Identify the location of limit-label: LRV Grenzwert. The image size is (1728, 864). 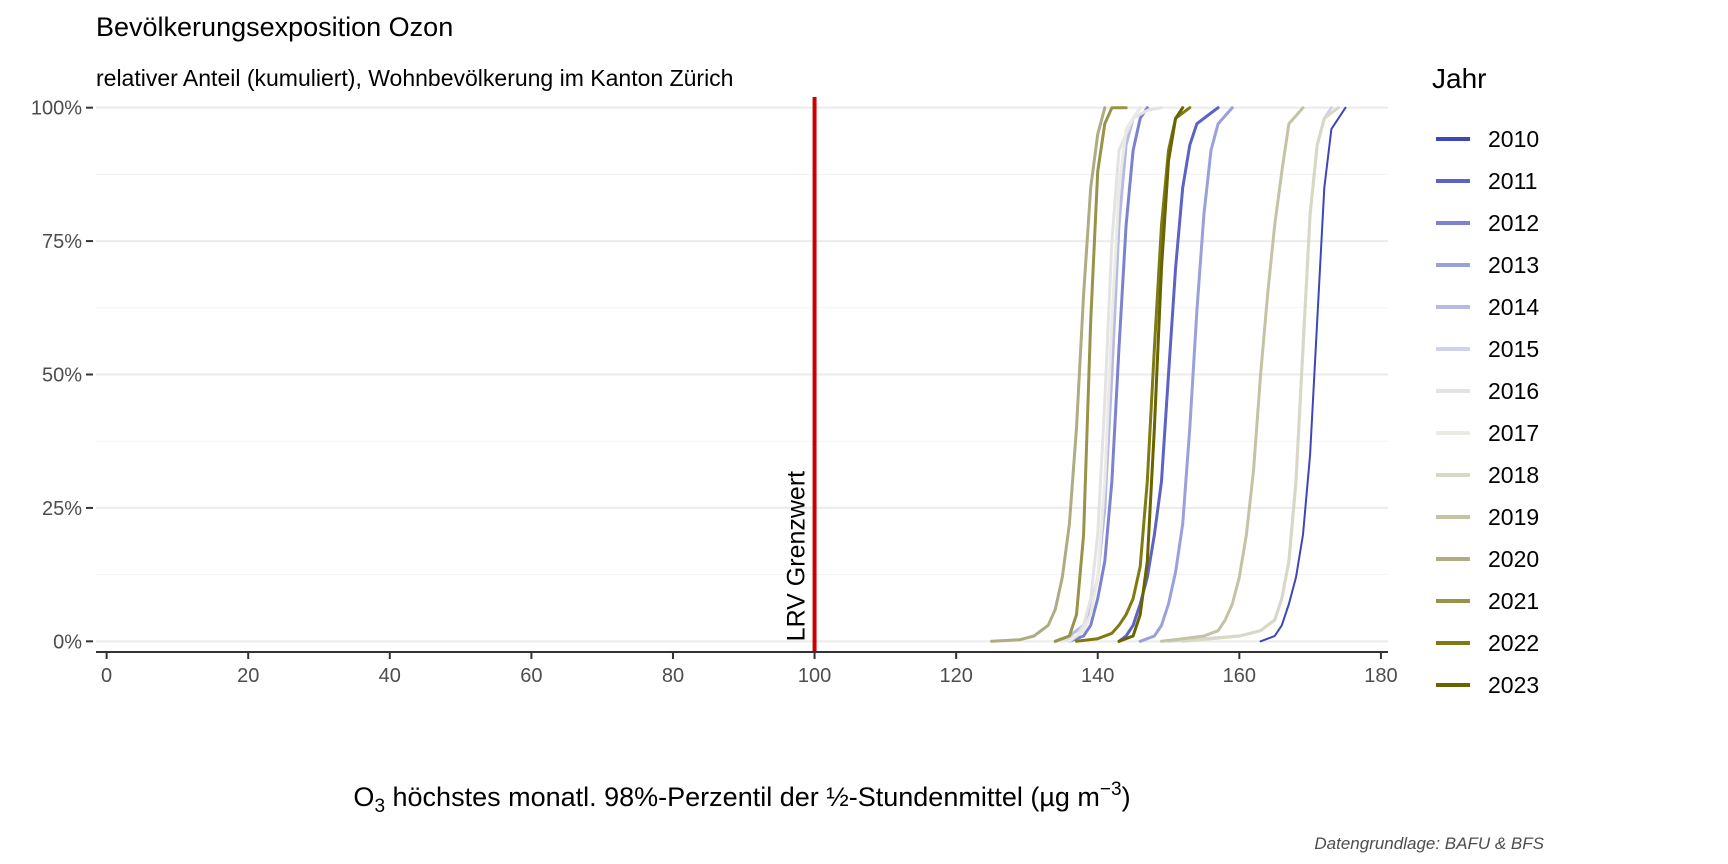
(797, 556).